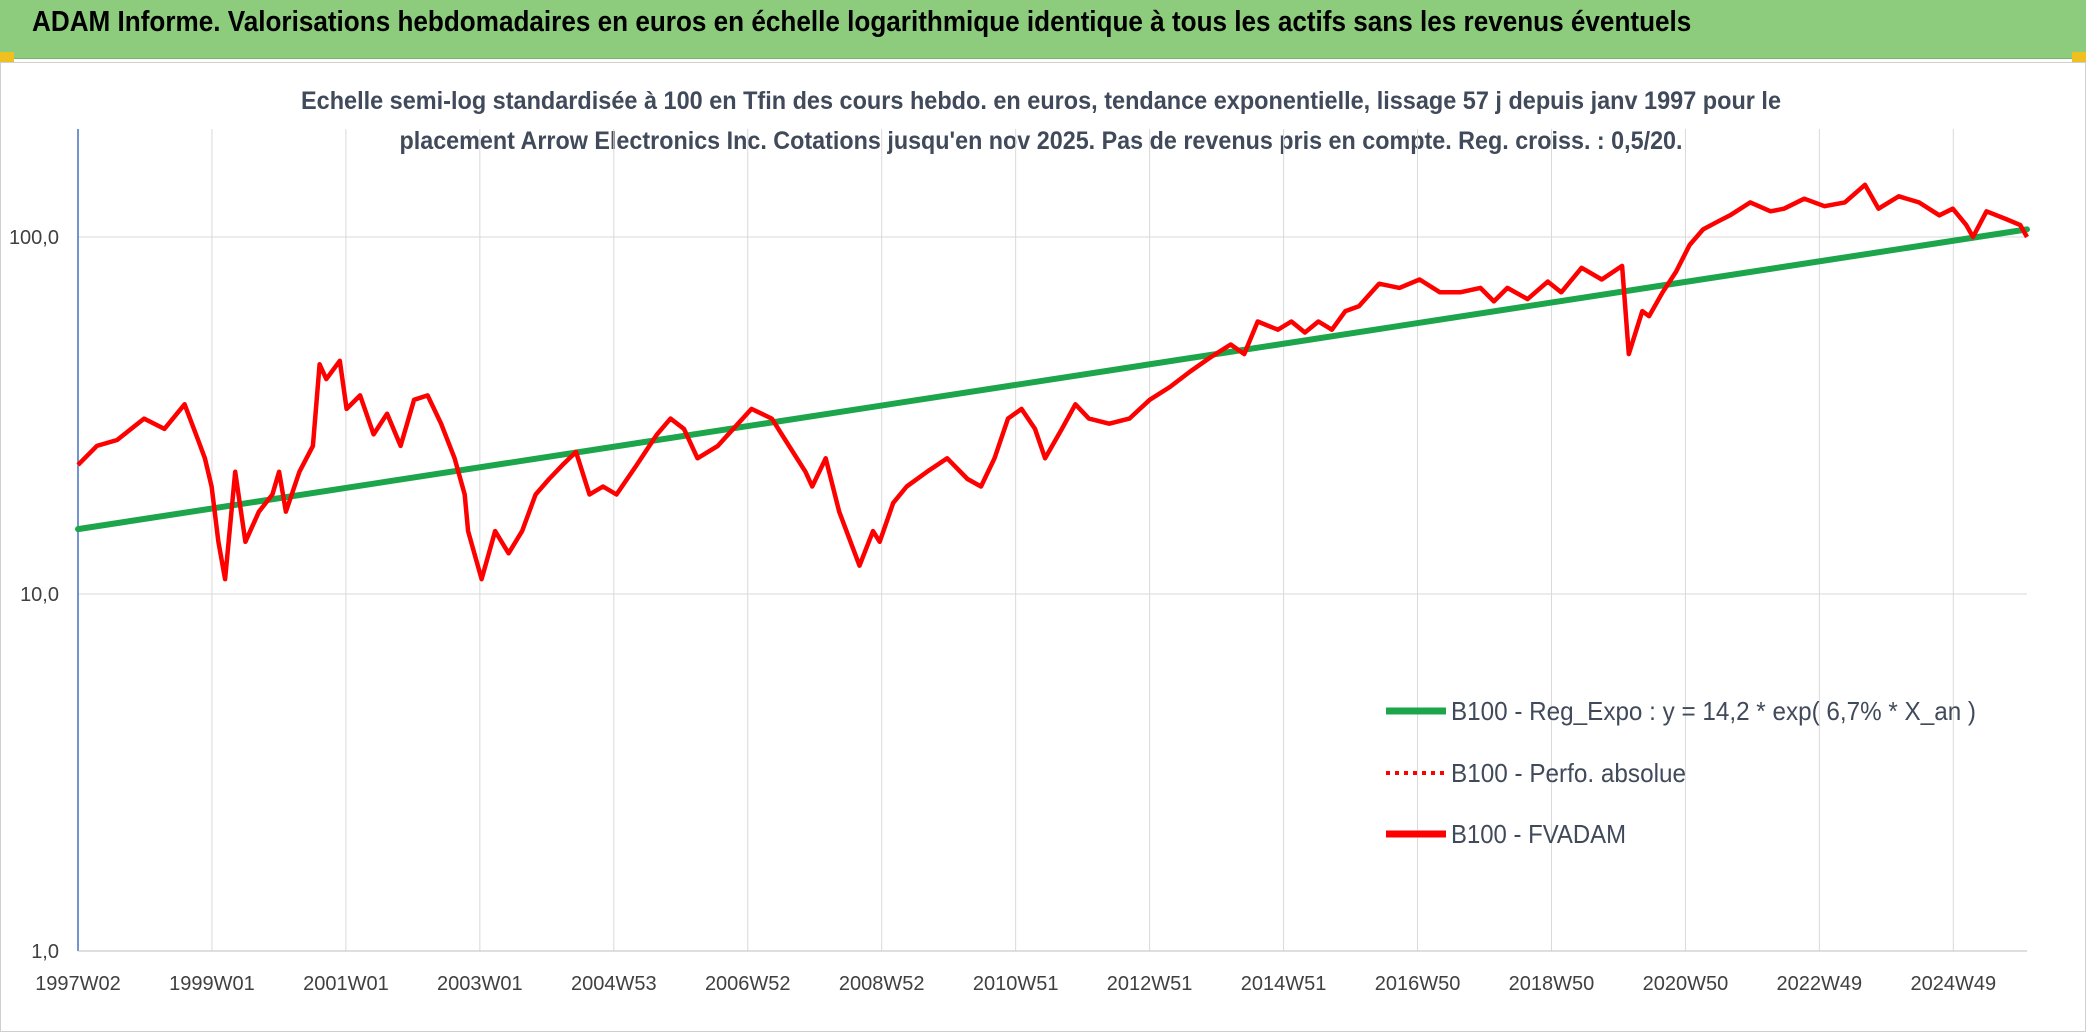 This screenshot has height=1033, width=2086. Describe the element at coordinates (7, 58) in the screenshot. I see `corner-marker-left` at that location.